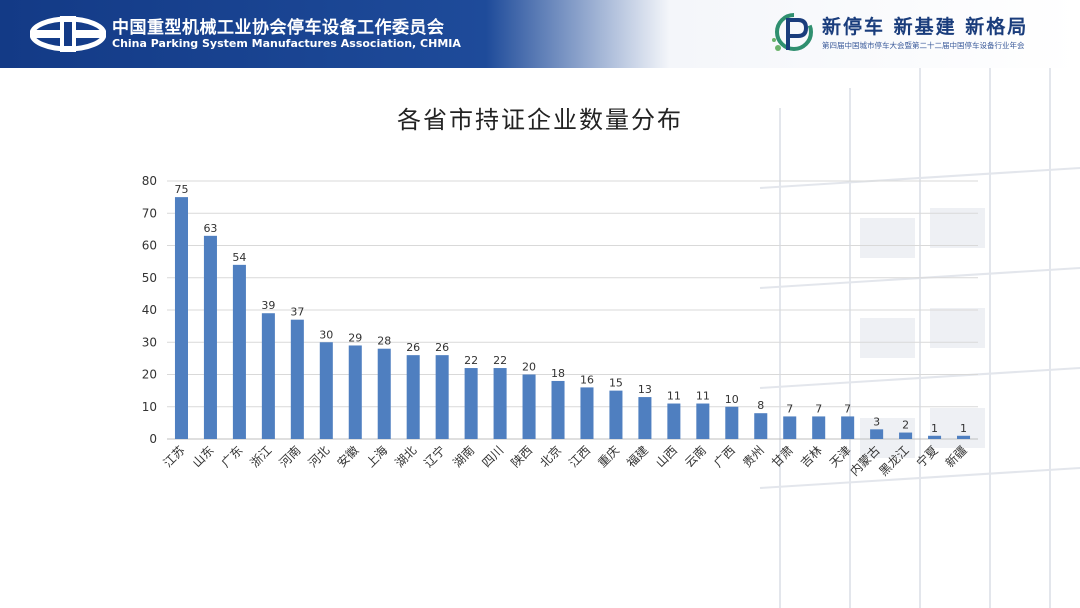  What do you see at coordinates (811, 456) in the screenshot?
I see `x-tick-label: 吉林` at bounding box center [811, 456].